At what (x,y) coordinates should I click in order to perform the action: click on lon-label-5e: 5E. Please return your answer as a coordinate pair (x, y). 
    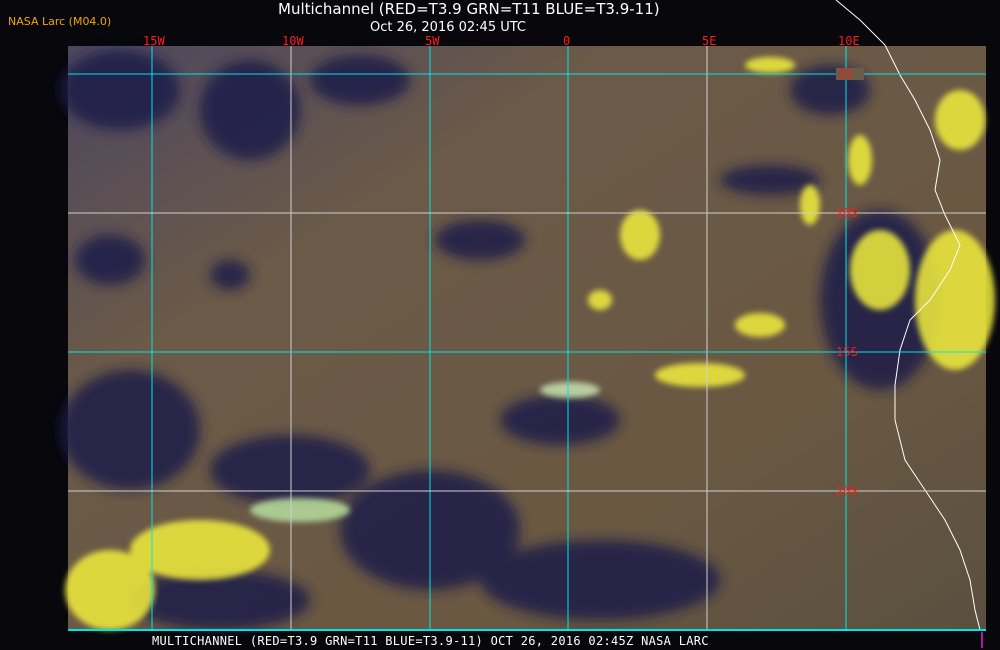
    Looking at the image, I should click on (709, 41).